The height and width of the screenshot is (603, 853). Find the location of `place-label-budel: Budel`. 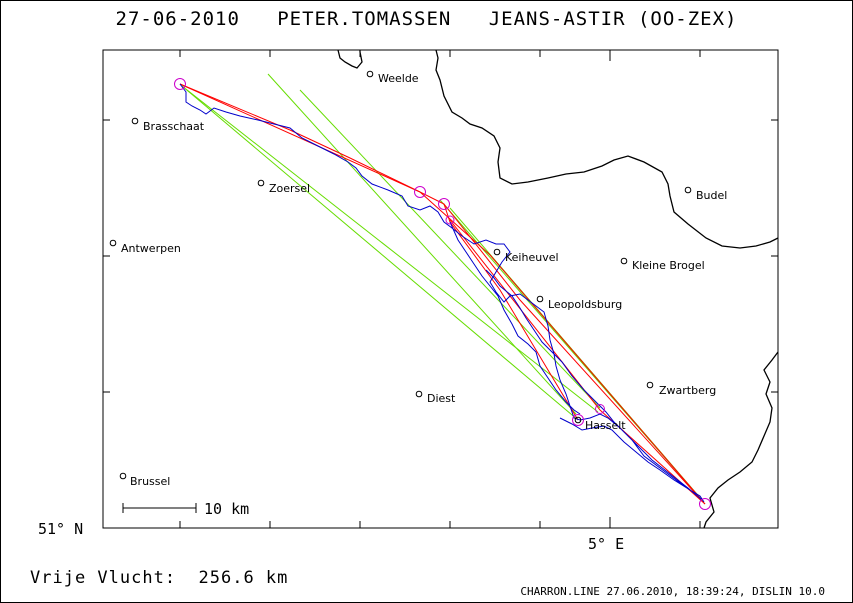

place-label-budel: Budel is located at coordinates (711, 195).